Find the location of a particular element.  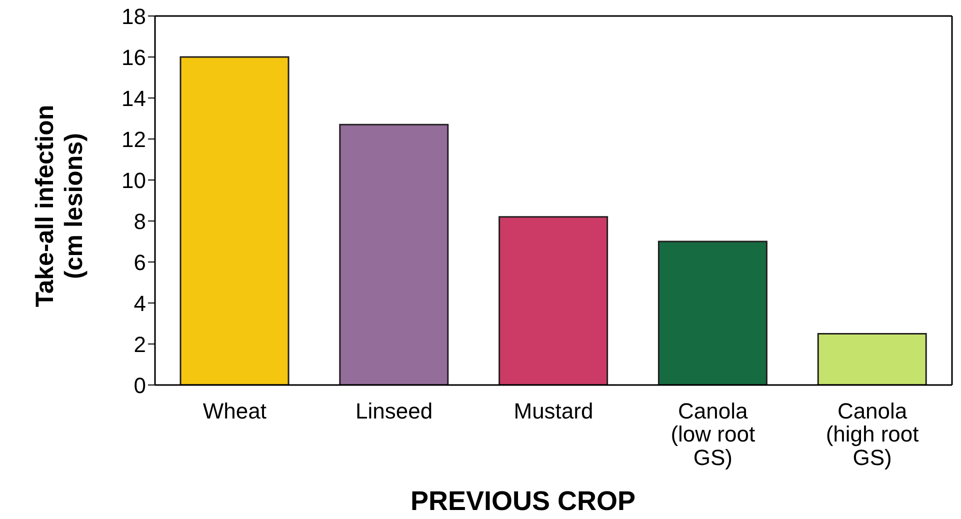

x-axis-title: PREVIOUS CROP is located at coordinates (523, 501).